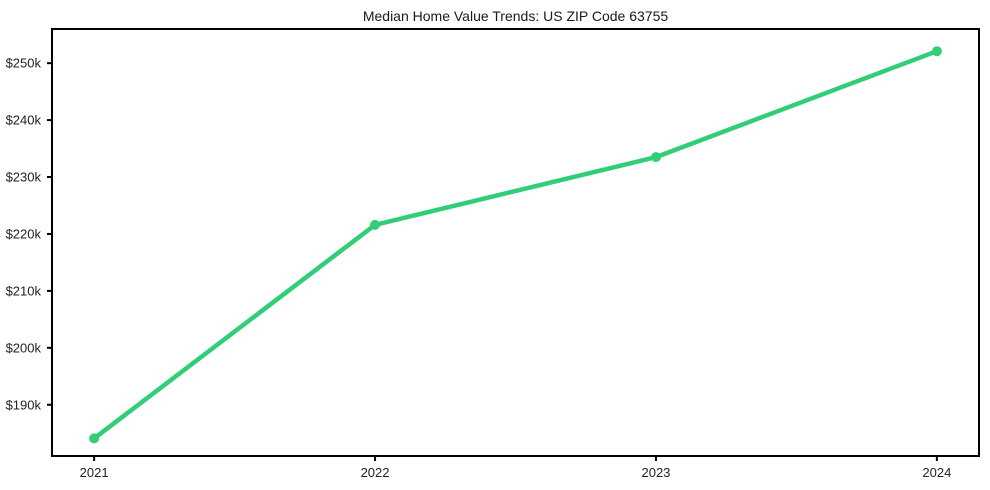 Image resolution: width=990 pixels, height=490 pixels. Describe the element at coordinates (655, 472) in the screenshot. I see `x-axis-tick-label: 2023` at that location.